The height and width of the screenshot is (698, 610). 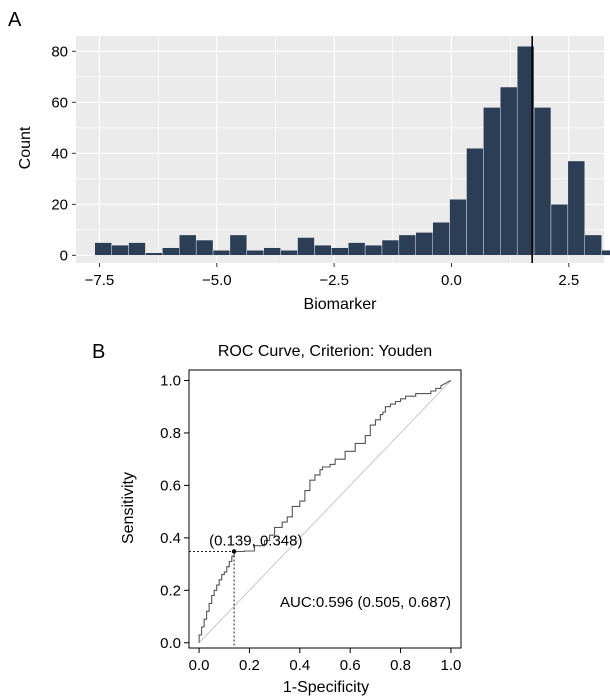 I want to click on roc-x-tick-label: 1.0, so click(x=450, y=665).